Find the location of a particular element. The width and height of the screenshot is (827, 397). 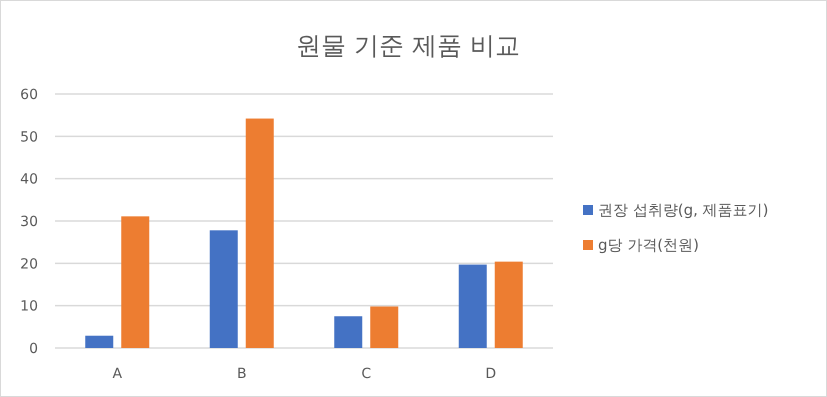

y-tick-label: 10 is located at coordinates (29, 306).